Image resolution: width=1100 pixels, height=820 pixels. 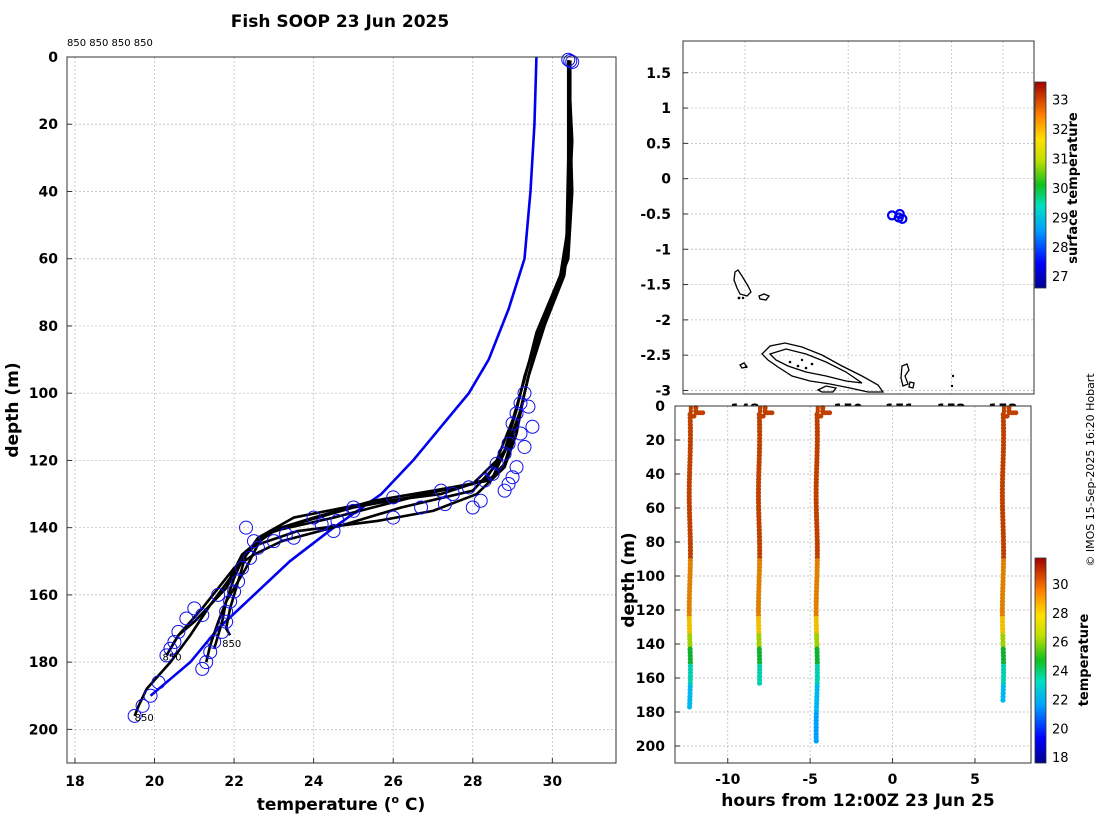 I want to click on coastline-layer, so click(x=824, y=331).